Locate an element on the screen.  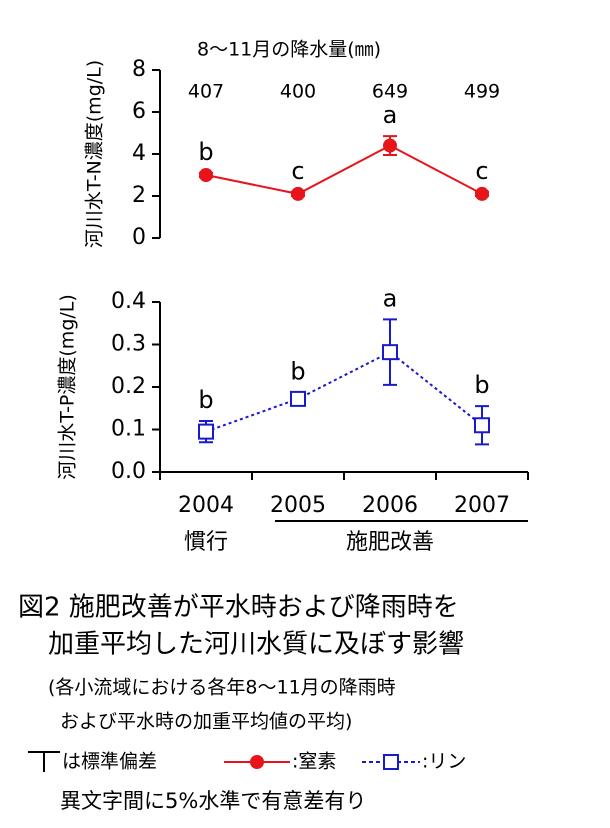
rainfall-value: 499 is located at coordinates (482, 92).